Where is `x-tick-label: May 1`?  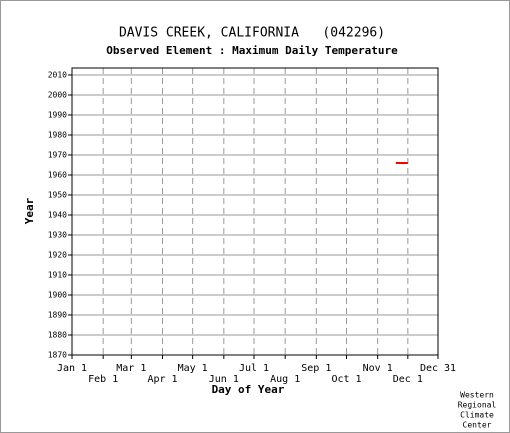 x-tick-label: May 1 is located at coordinates (193, 368).